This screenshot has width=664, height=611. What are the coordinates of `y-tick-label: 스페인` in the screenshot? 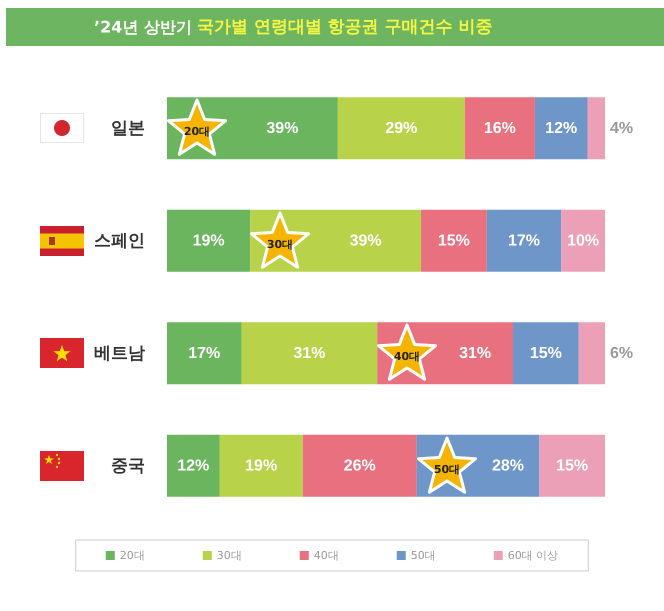 It's located at (119, 240).